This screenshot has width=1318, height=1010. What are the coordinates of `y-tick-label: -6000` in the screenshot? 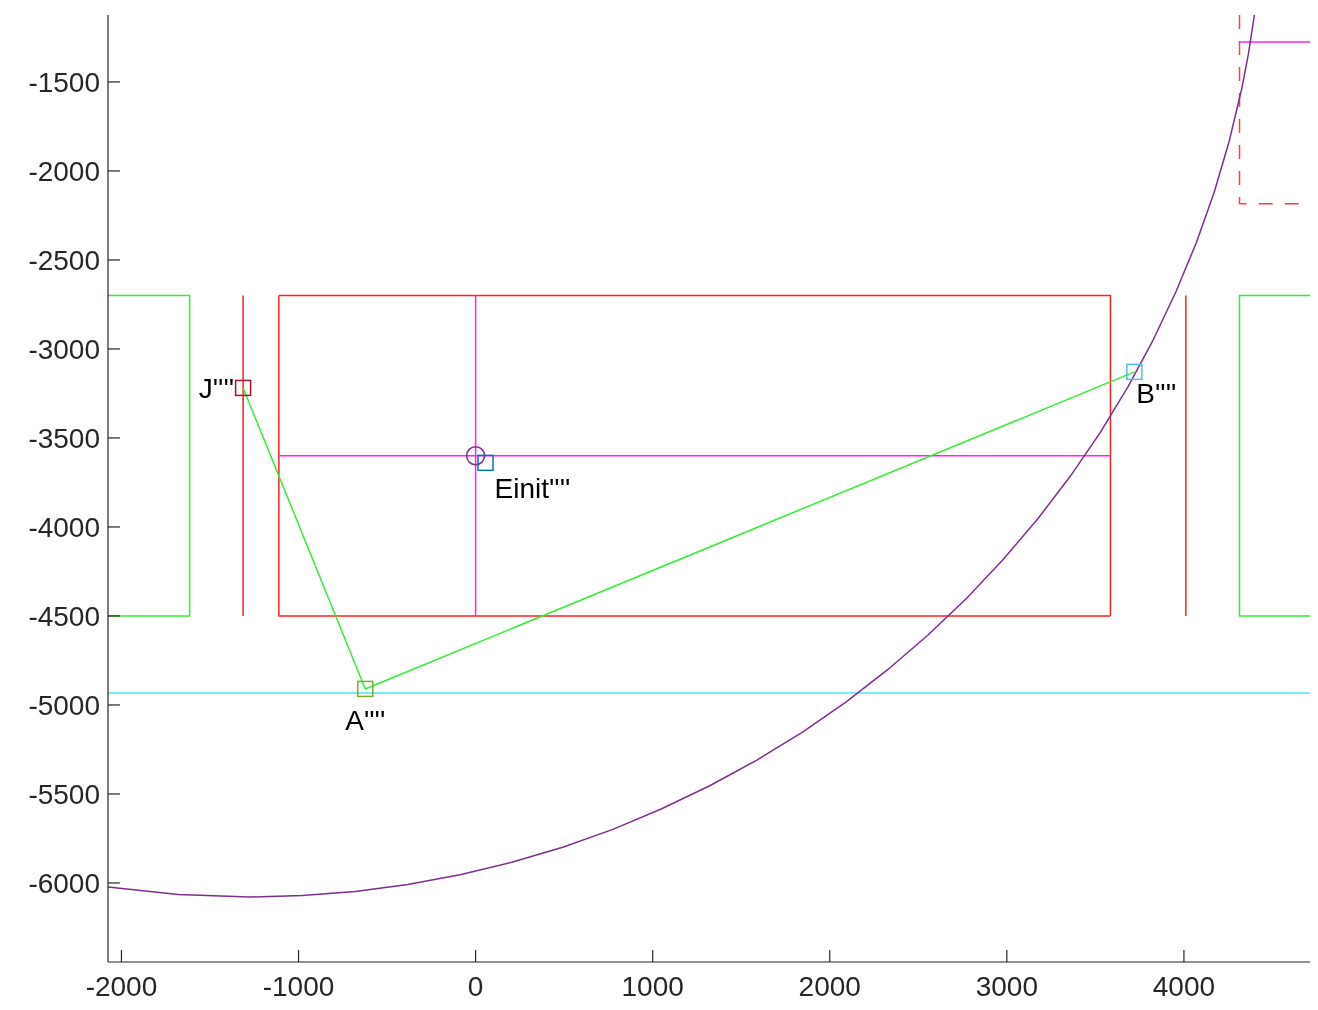 It's located at (64, 883).